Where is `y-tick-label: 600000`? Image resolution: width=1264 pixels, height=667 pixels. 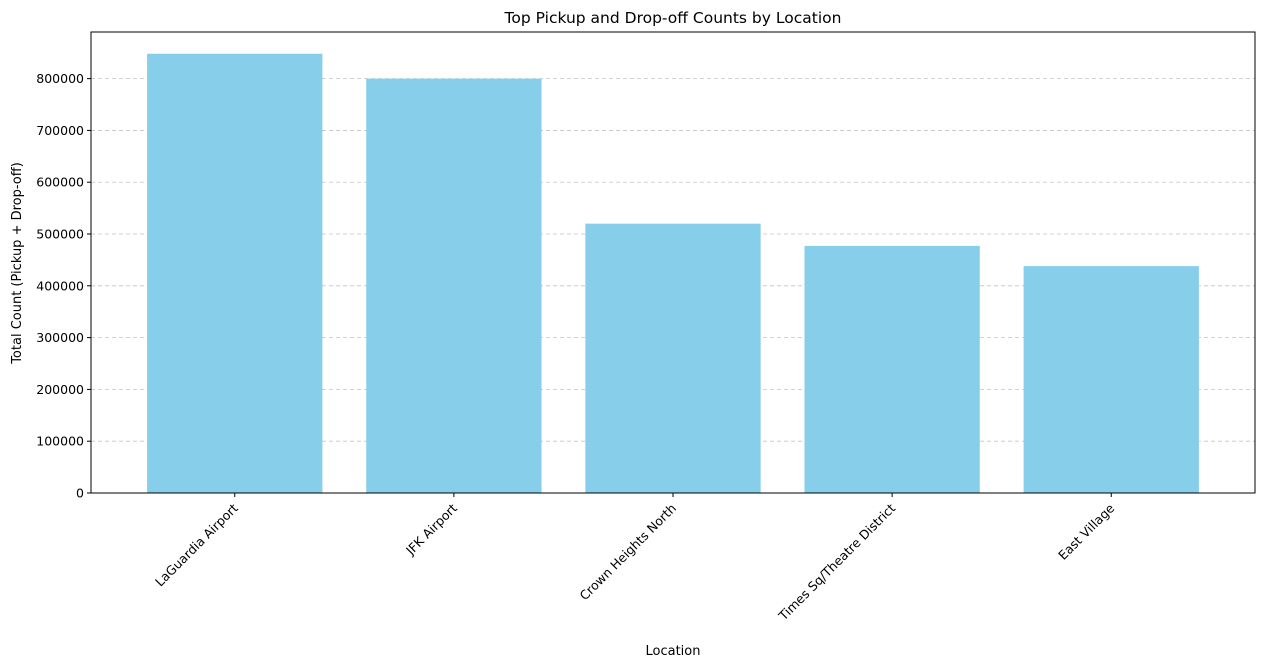 y-tick-label: 600000 is located at coordinates (60, 182).